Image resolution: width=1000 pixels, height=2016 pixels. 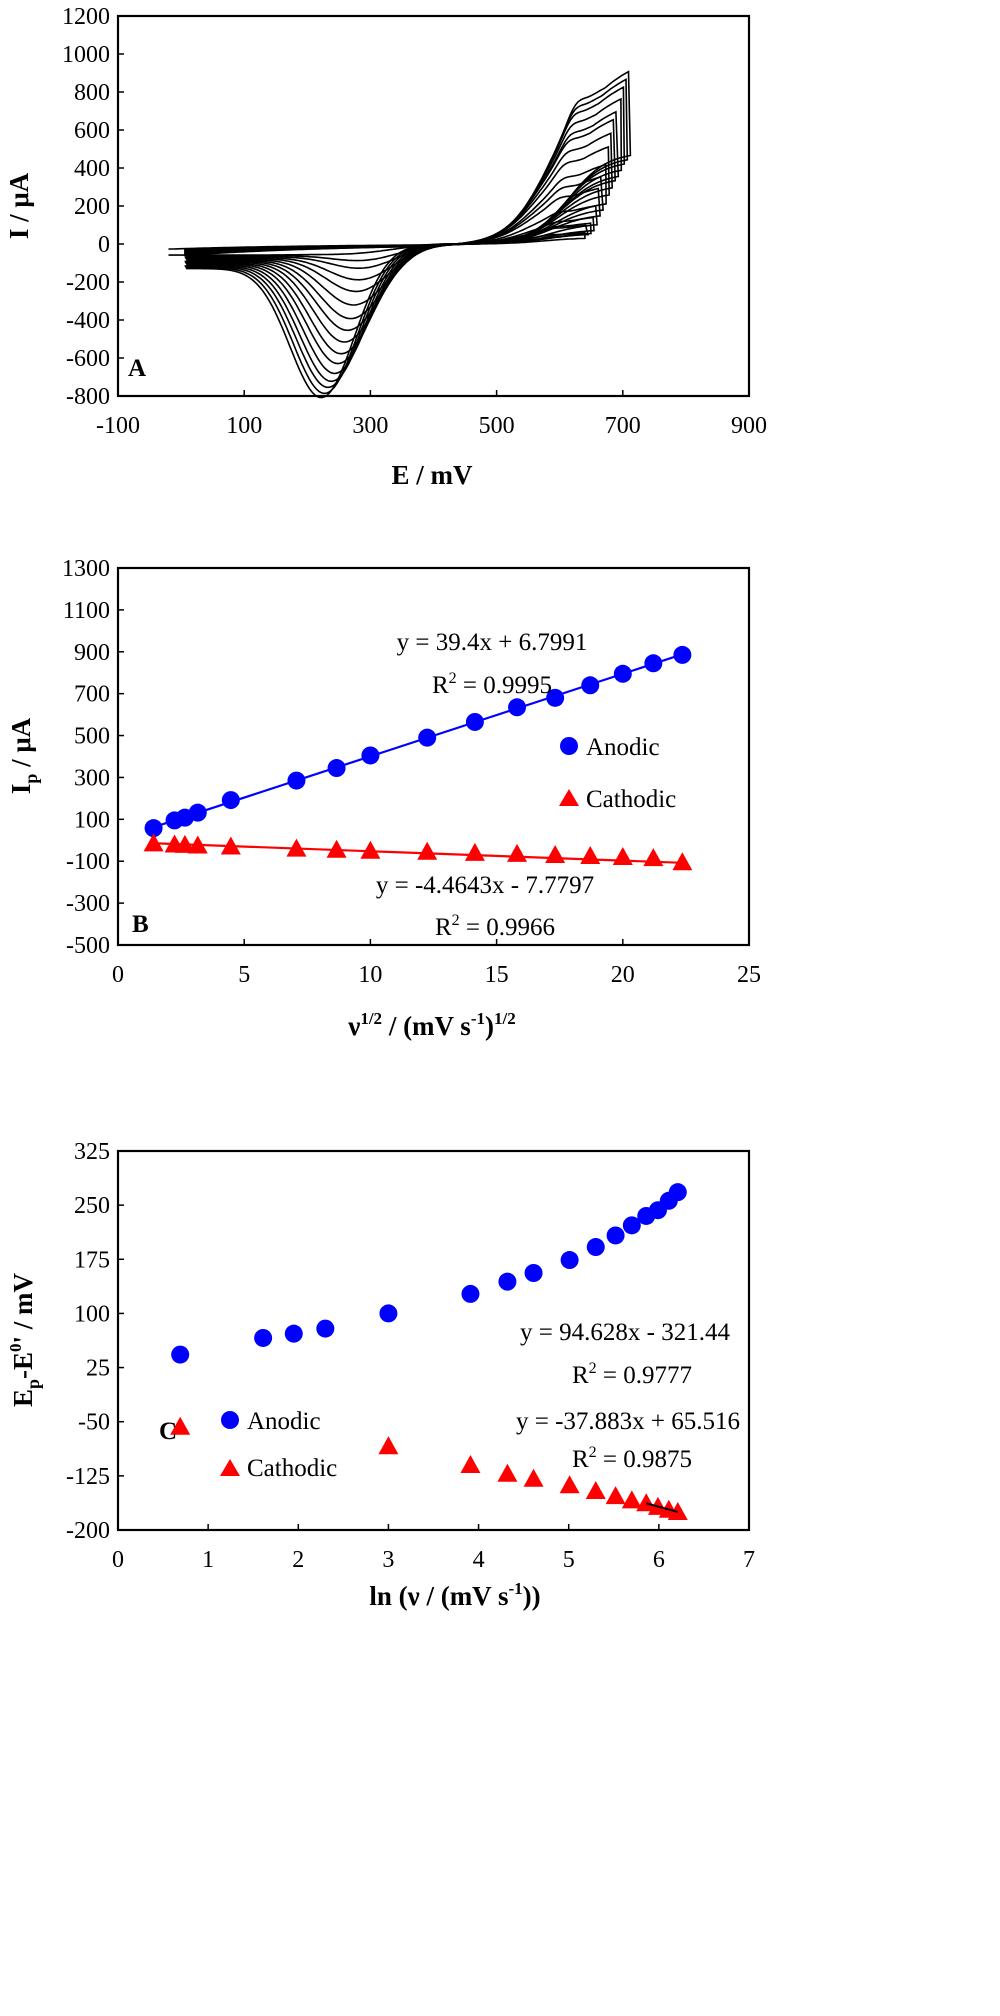 What do you see at coordinates (208, 1560) in the screenshot?
I see `panel-c-x-tick-label: 1` at bounding box center [208, 1560].